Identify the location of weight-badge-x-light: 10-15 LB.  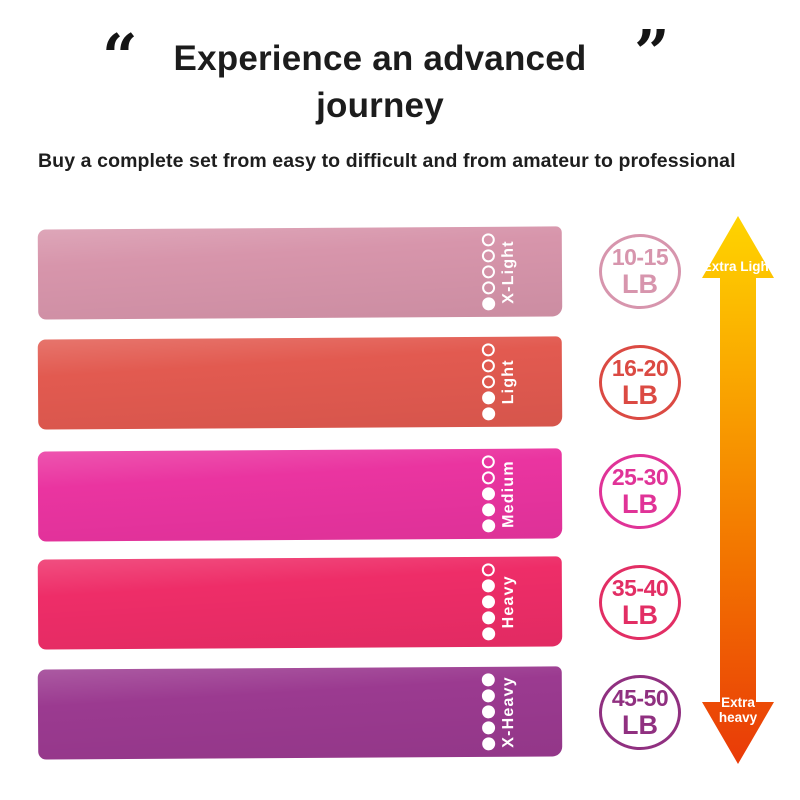
(640, 271).